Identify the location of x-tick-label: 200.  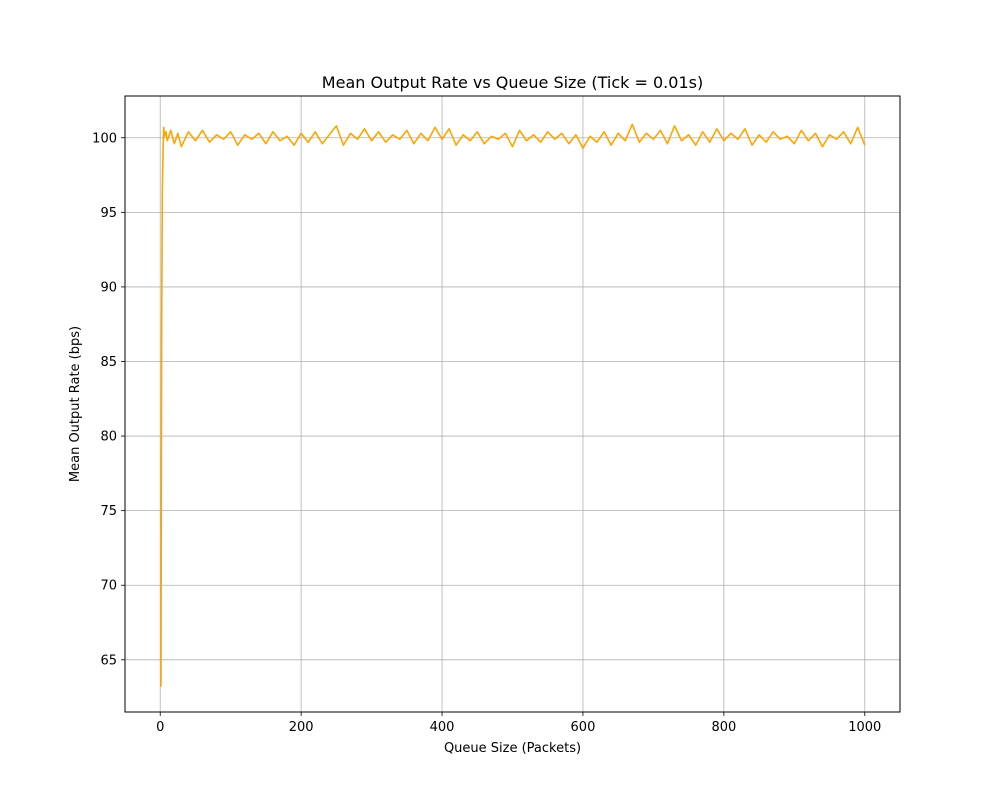
(301, 727).